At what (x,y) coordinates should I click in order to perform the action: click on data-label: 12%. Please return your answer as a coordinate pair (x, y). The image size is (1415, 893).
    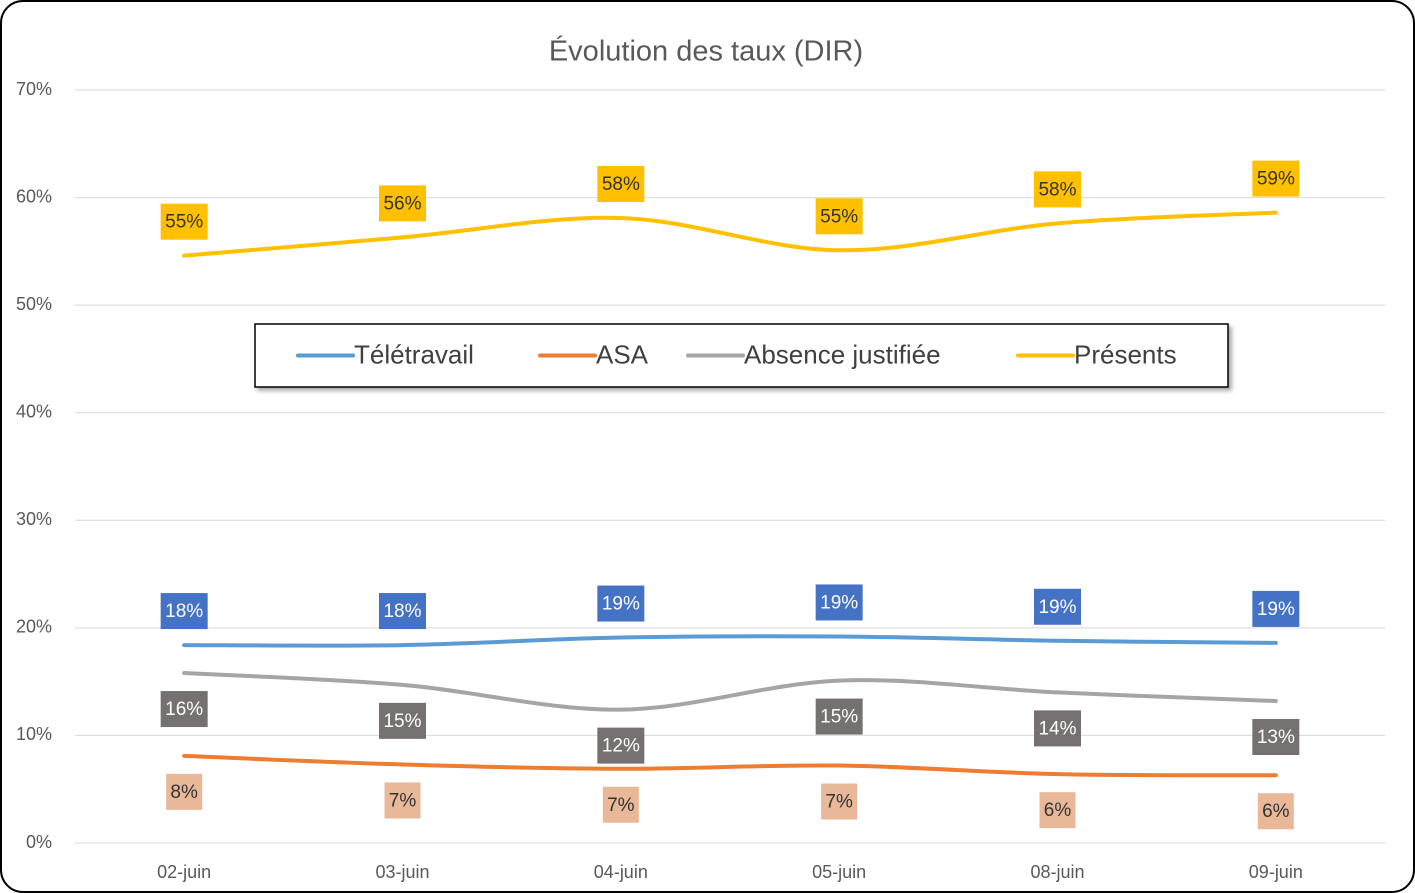
    Looking at the image, I should click on (621, 746).